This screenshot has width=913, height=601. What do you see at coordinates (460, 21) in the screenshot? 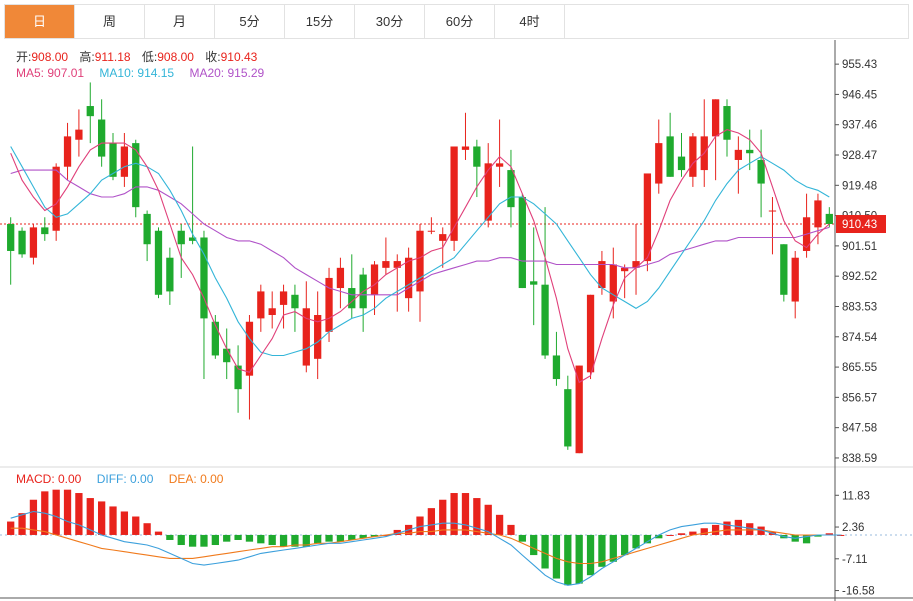
I see `tab-60min: 60分` at bounding box center [460, 21].